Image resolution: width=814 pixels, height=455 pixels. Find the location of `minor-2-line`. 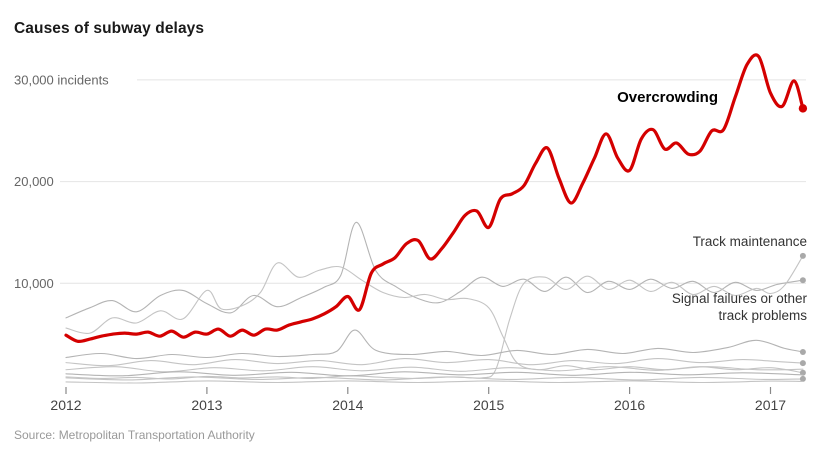

minor-2-line is located at coordinates (434, 362).